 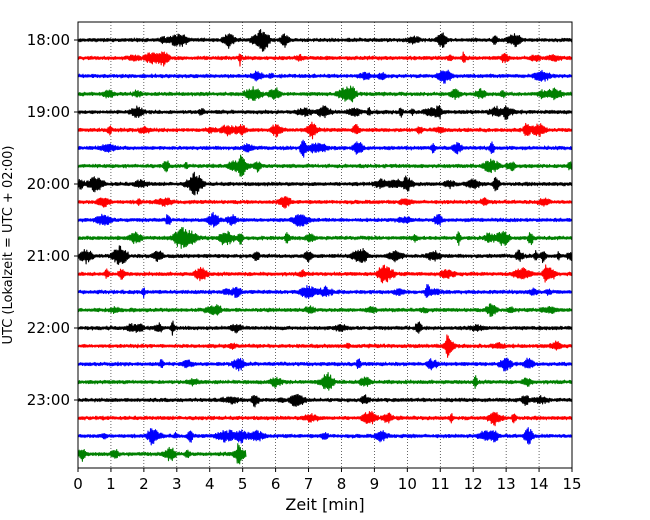 I want to click on x-tick-label: 0, so click(x=78, y=484).